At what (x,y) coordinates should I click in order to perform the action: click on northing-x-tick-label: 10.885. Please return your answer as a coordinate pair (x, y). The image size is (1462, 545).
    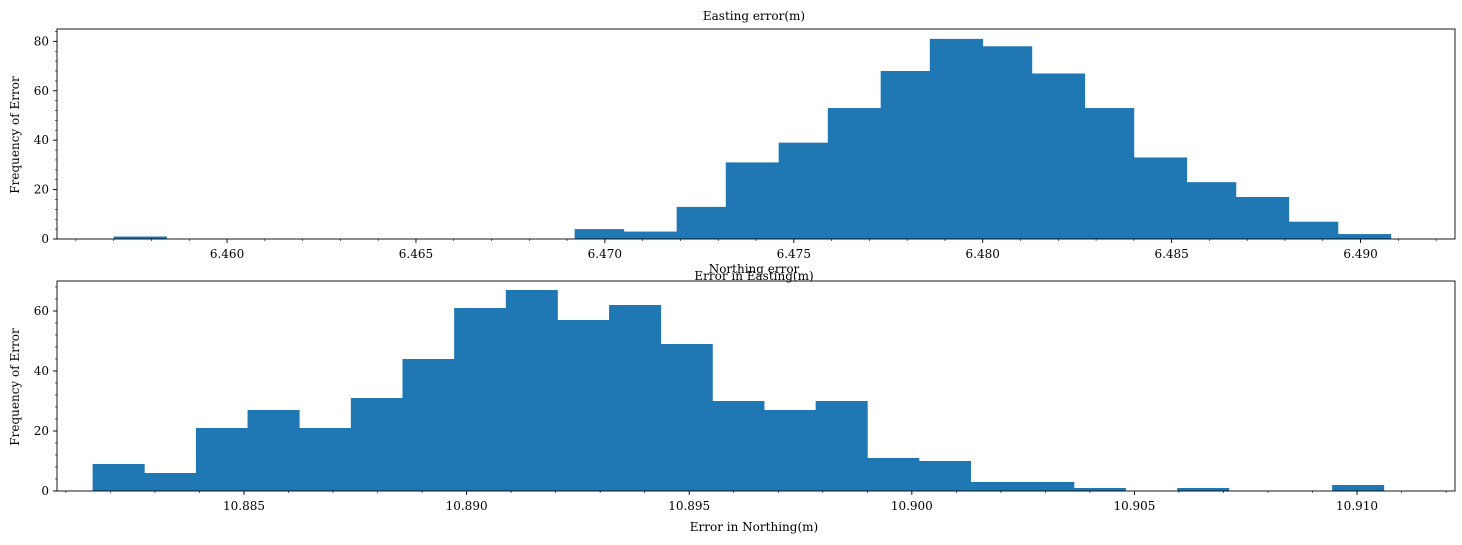
    Looking at the image, I should click on (244, 506).